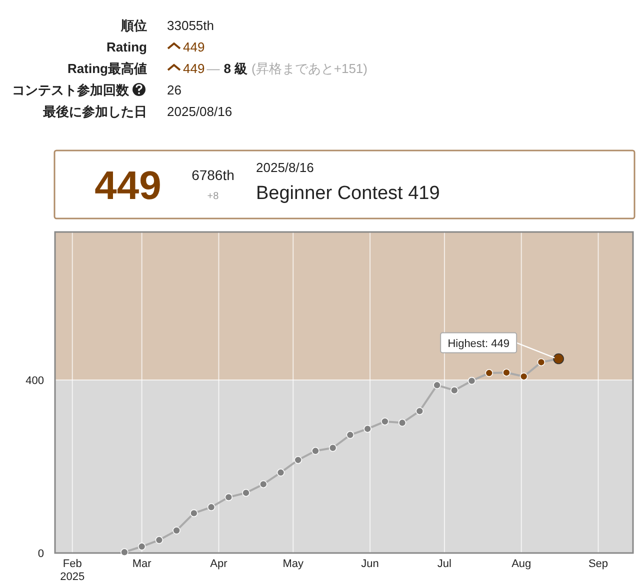  I want to click on x-tick-label: May, so click(293, 564).